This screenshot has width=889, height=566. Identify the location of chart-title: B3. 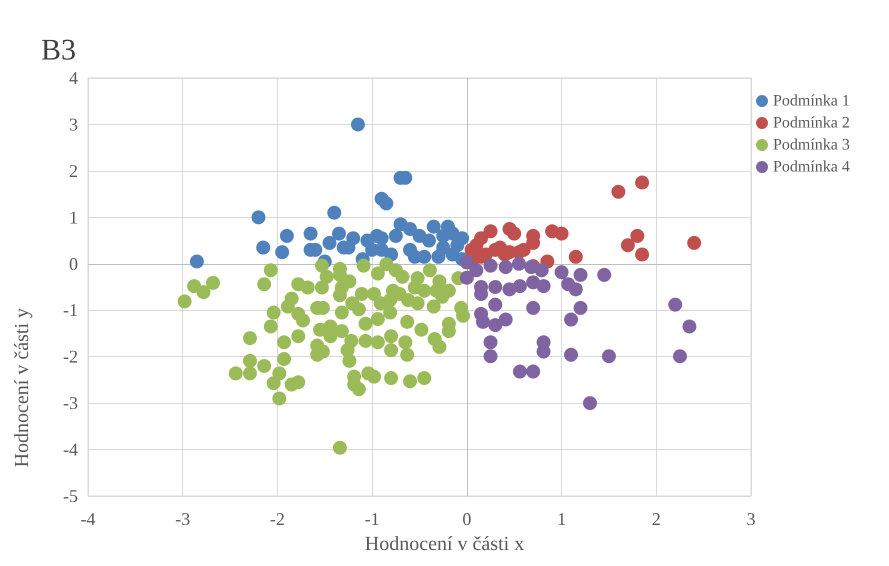
(58, 50).